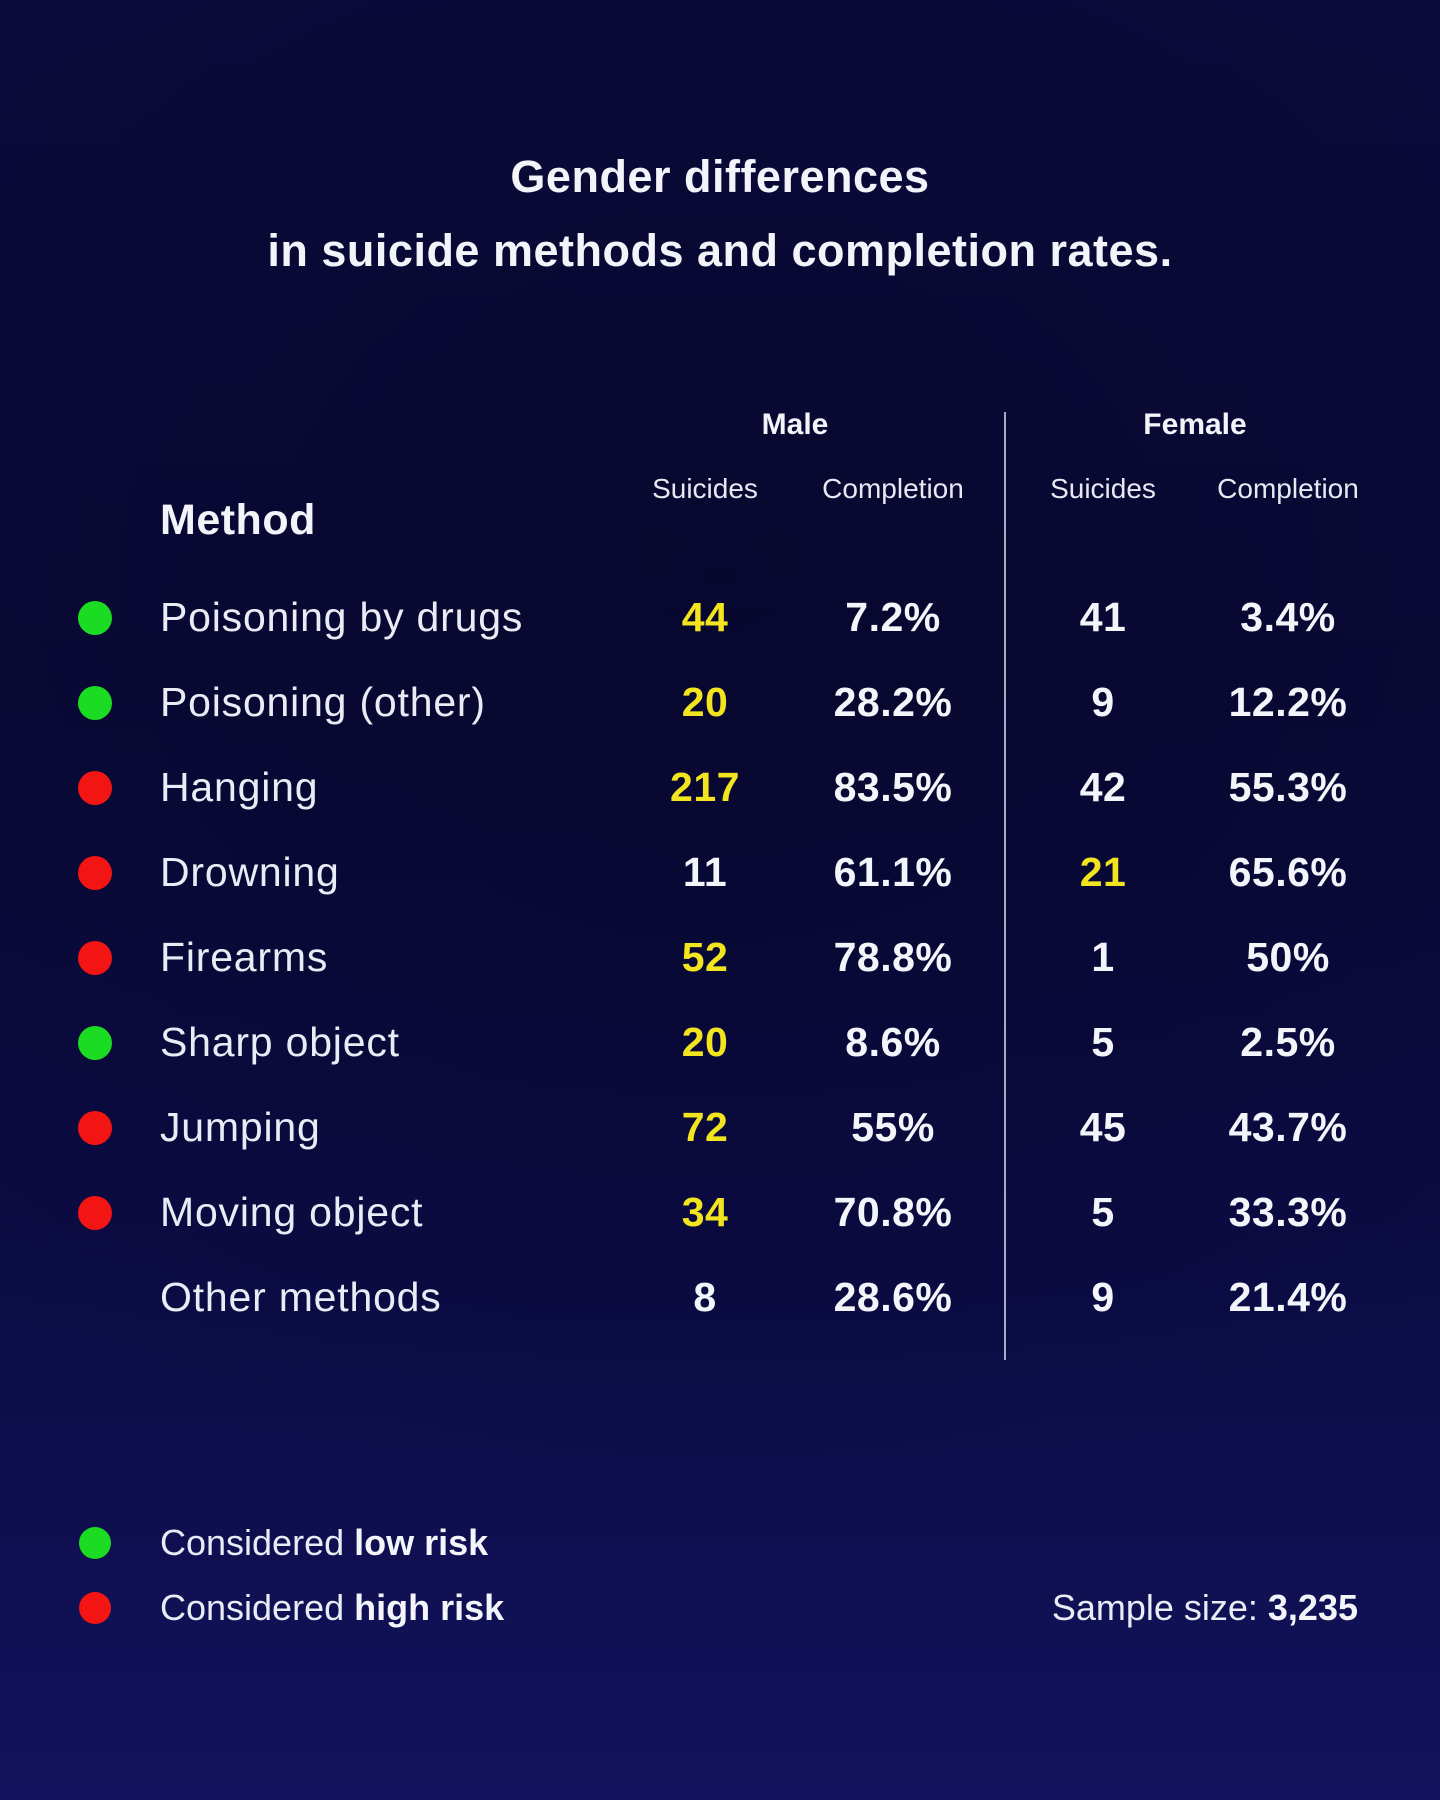 Image resolution: width=1440 pixels, height=1800 pixels. Describe the element at coordinates (1312, 1607) in the screenshot. I see `sample-size-value: 3,235` at that location.